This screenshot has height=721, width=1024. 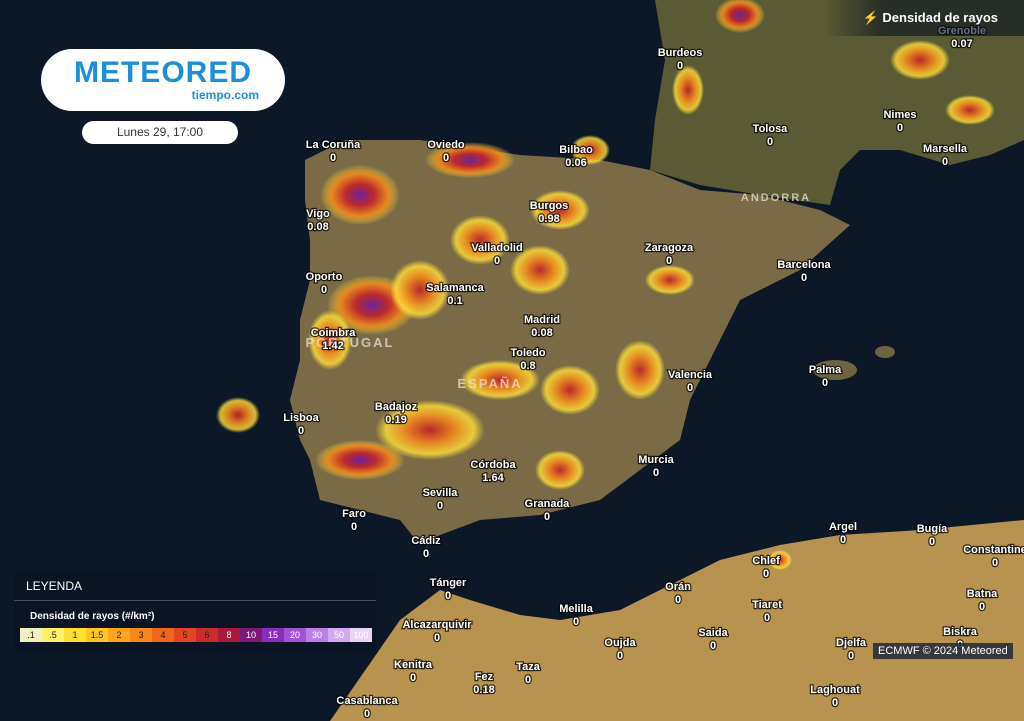 I want to click on city-name: Lisboa, so click(x=301, y=418).